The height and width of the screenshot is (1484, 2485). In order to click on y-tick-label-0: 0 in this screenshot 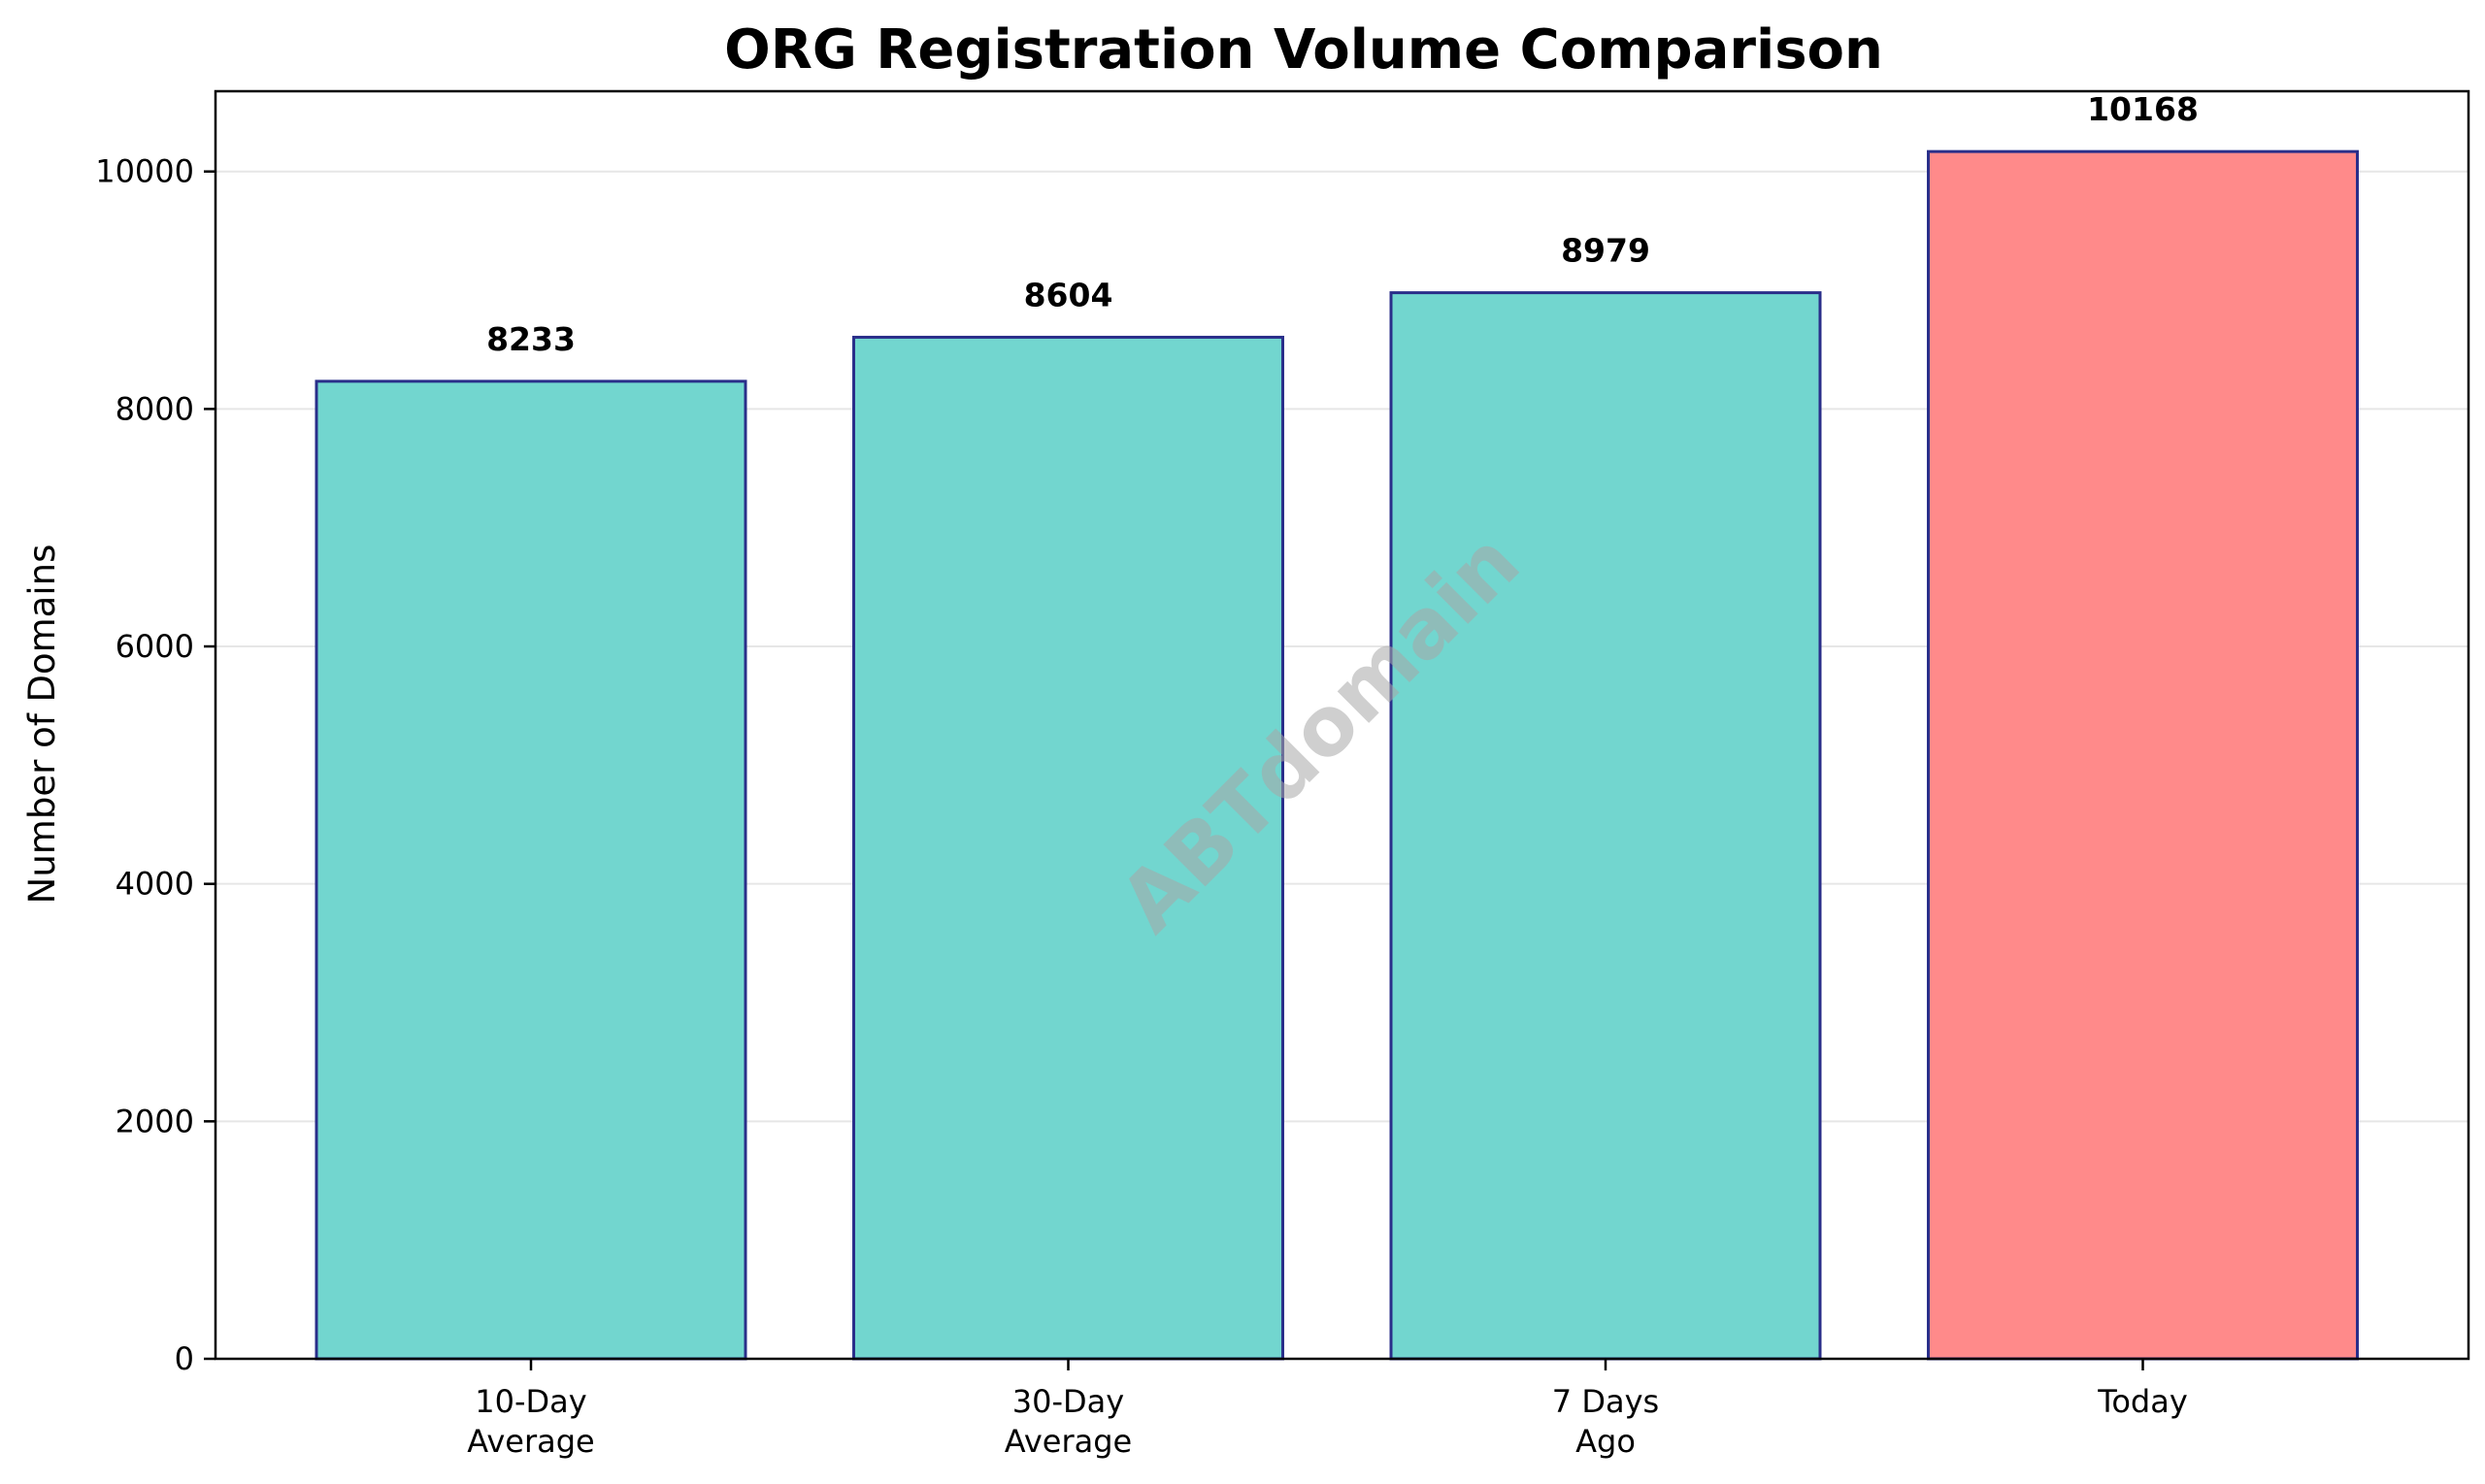, I will do `click(185, 1358)`.